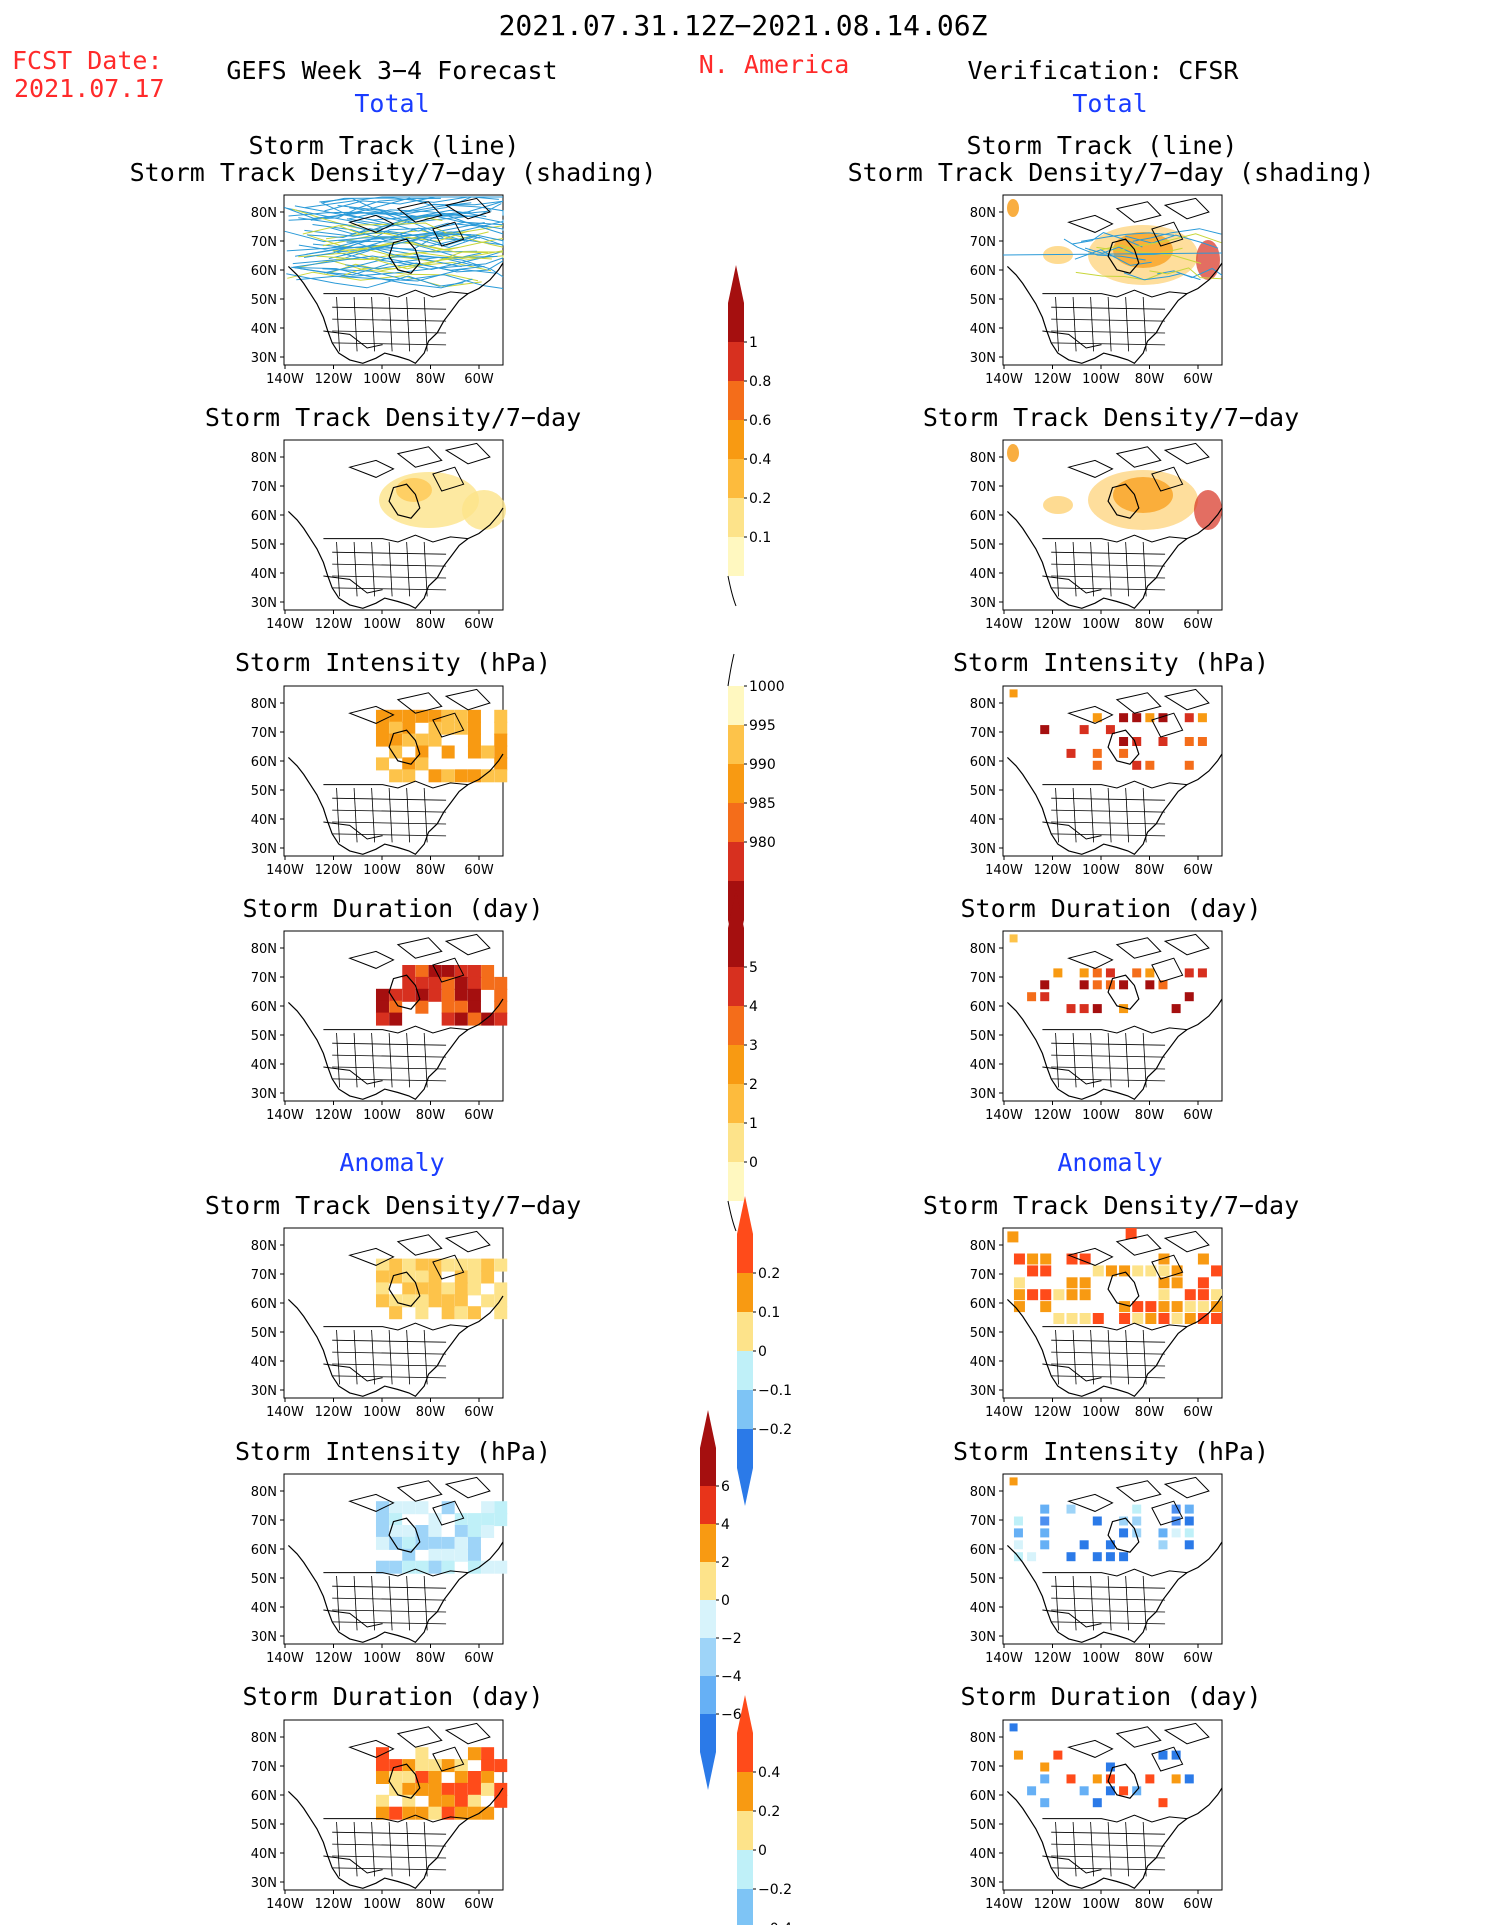  Describe the element at coordinates (264, 1579) in the screenshot. I see `lat-tick-label: 50N` at that location.